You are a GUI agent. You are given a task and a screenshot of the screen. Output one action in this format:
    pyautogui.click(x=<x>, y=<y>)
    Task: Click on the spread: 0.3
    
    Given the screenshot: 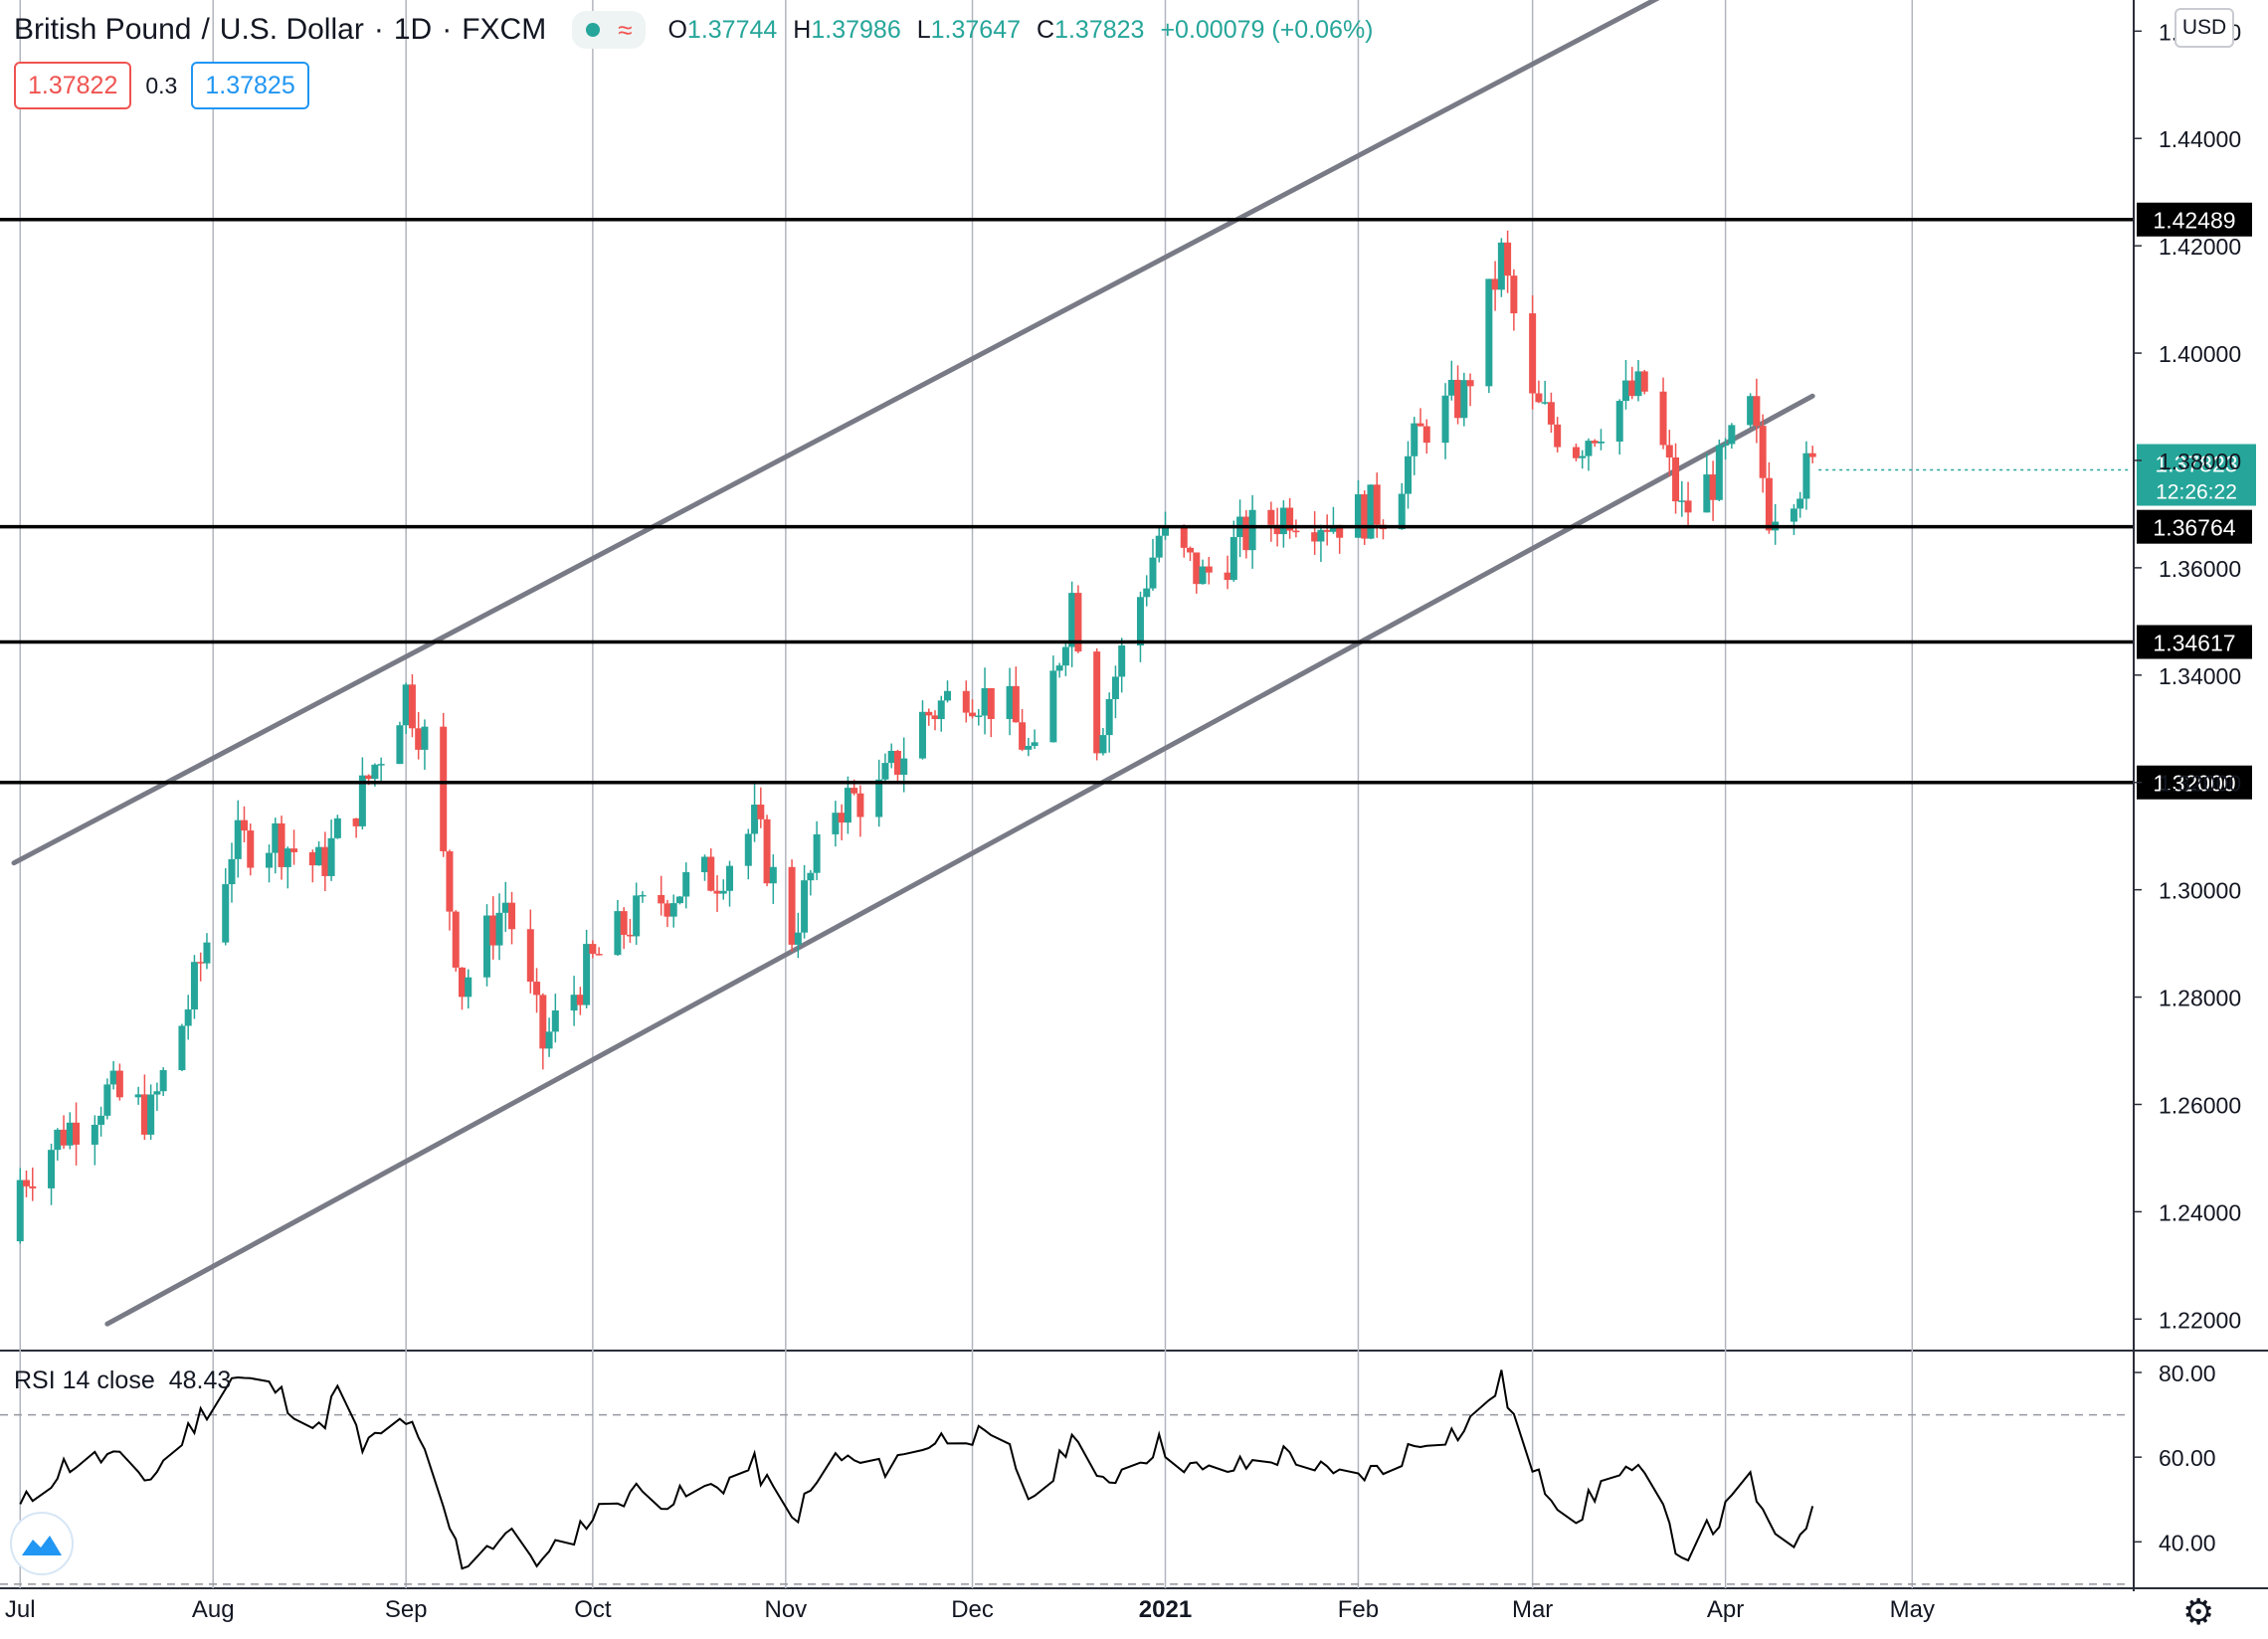 What is the action you would take?
    pyautogui.click(x=161, y=85)
    